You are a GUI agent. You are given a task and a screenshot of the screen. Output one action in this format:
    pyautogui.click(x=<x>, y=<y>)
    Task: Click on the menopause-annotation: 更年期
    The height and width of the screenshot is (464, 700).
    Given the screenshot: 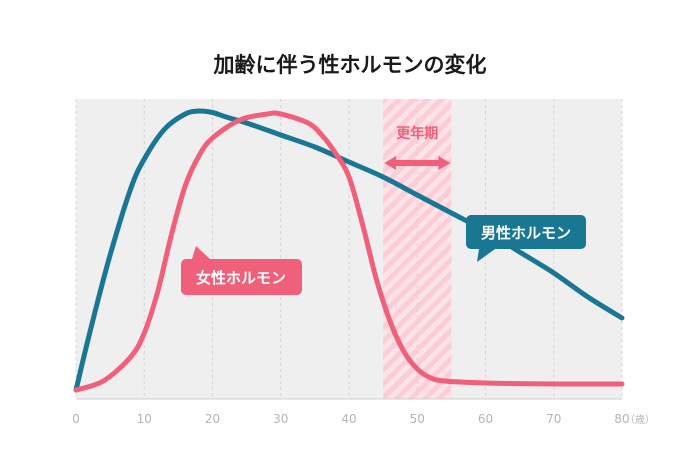 What is the action you would take?
    pyautogui.click(x=417, y=147)
    